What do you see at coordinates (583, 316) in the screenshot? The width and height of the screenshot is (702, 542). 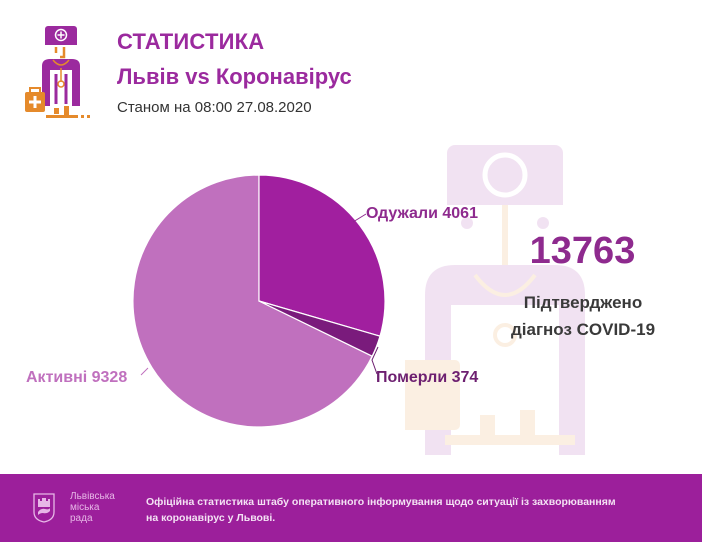 I see `total-confirmed-caption: Підтверджено діагноз COVID-19` at bounding box center [583, 316].